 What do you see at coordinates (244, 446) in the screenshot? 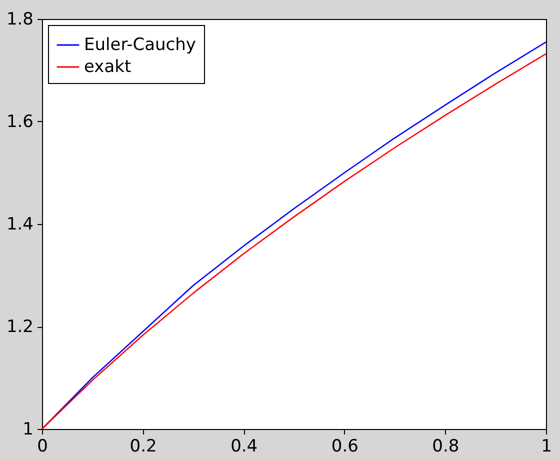
I see `x-tick-label: 0.4` at bounding box center [244, 446].